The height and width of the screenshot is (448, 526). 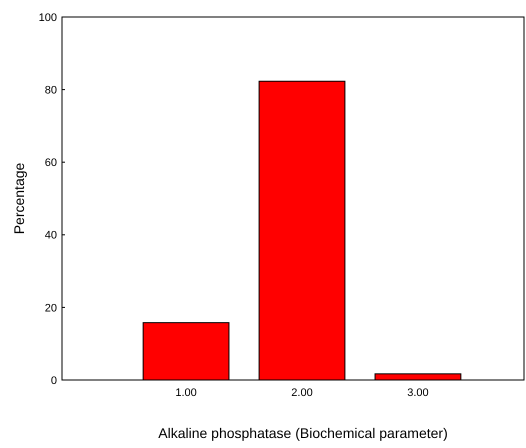 What do you see at coordinates (418, 393) in the screenshot?
I see `x-tick-label: 3.00` at bounding box center [418, 393].